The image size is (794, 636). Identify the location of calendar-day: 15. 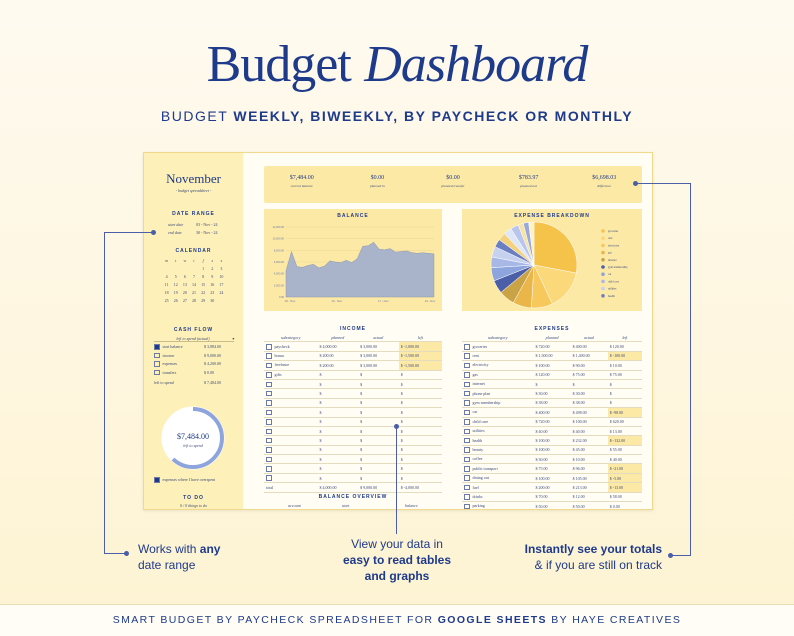
(203, 284).